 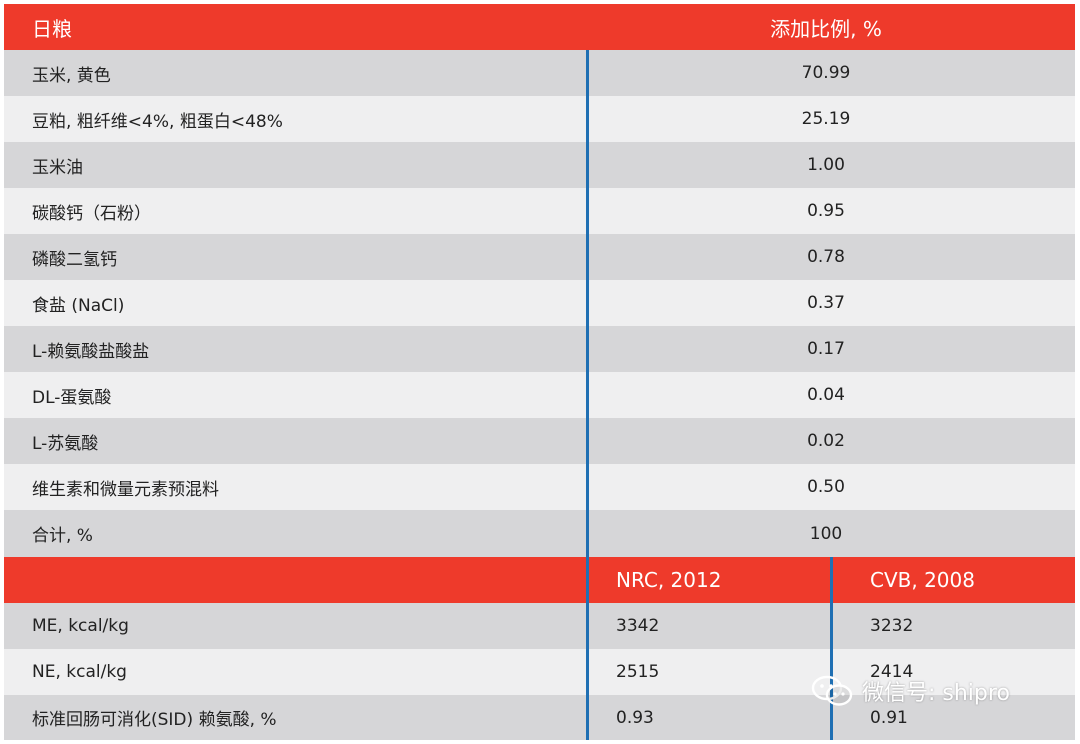 I want to click on nutrient-name: ME, kcal/kg, so click(x=80, y=626).